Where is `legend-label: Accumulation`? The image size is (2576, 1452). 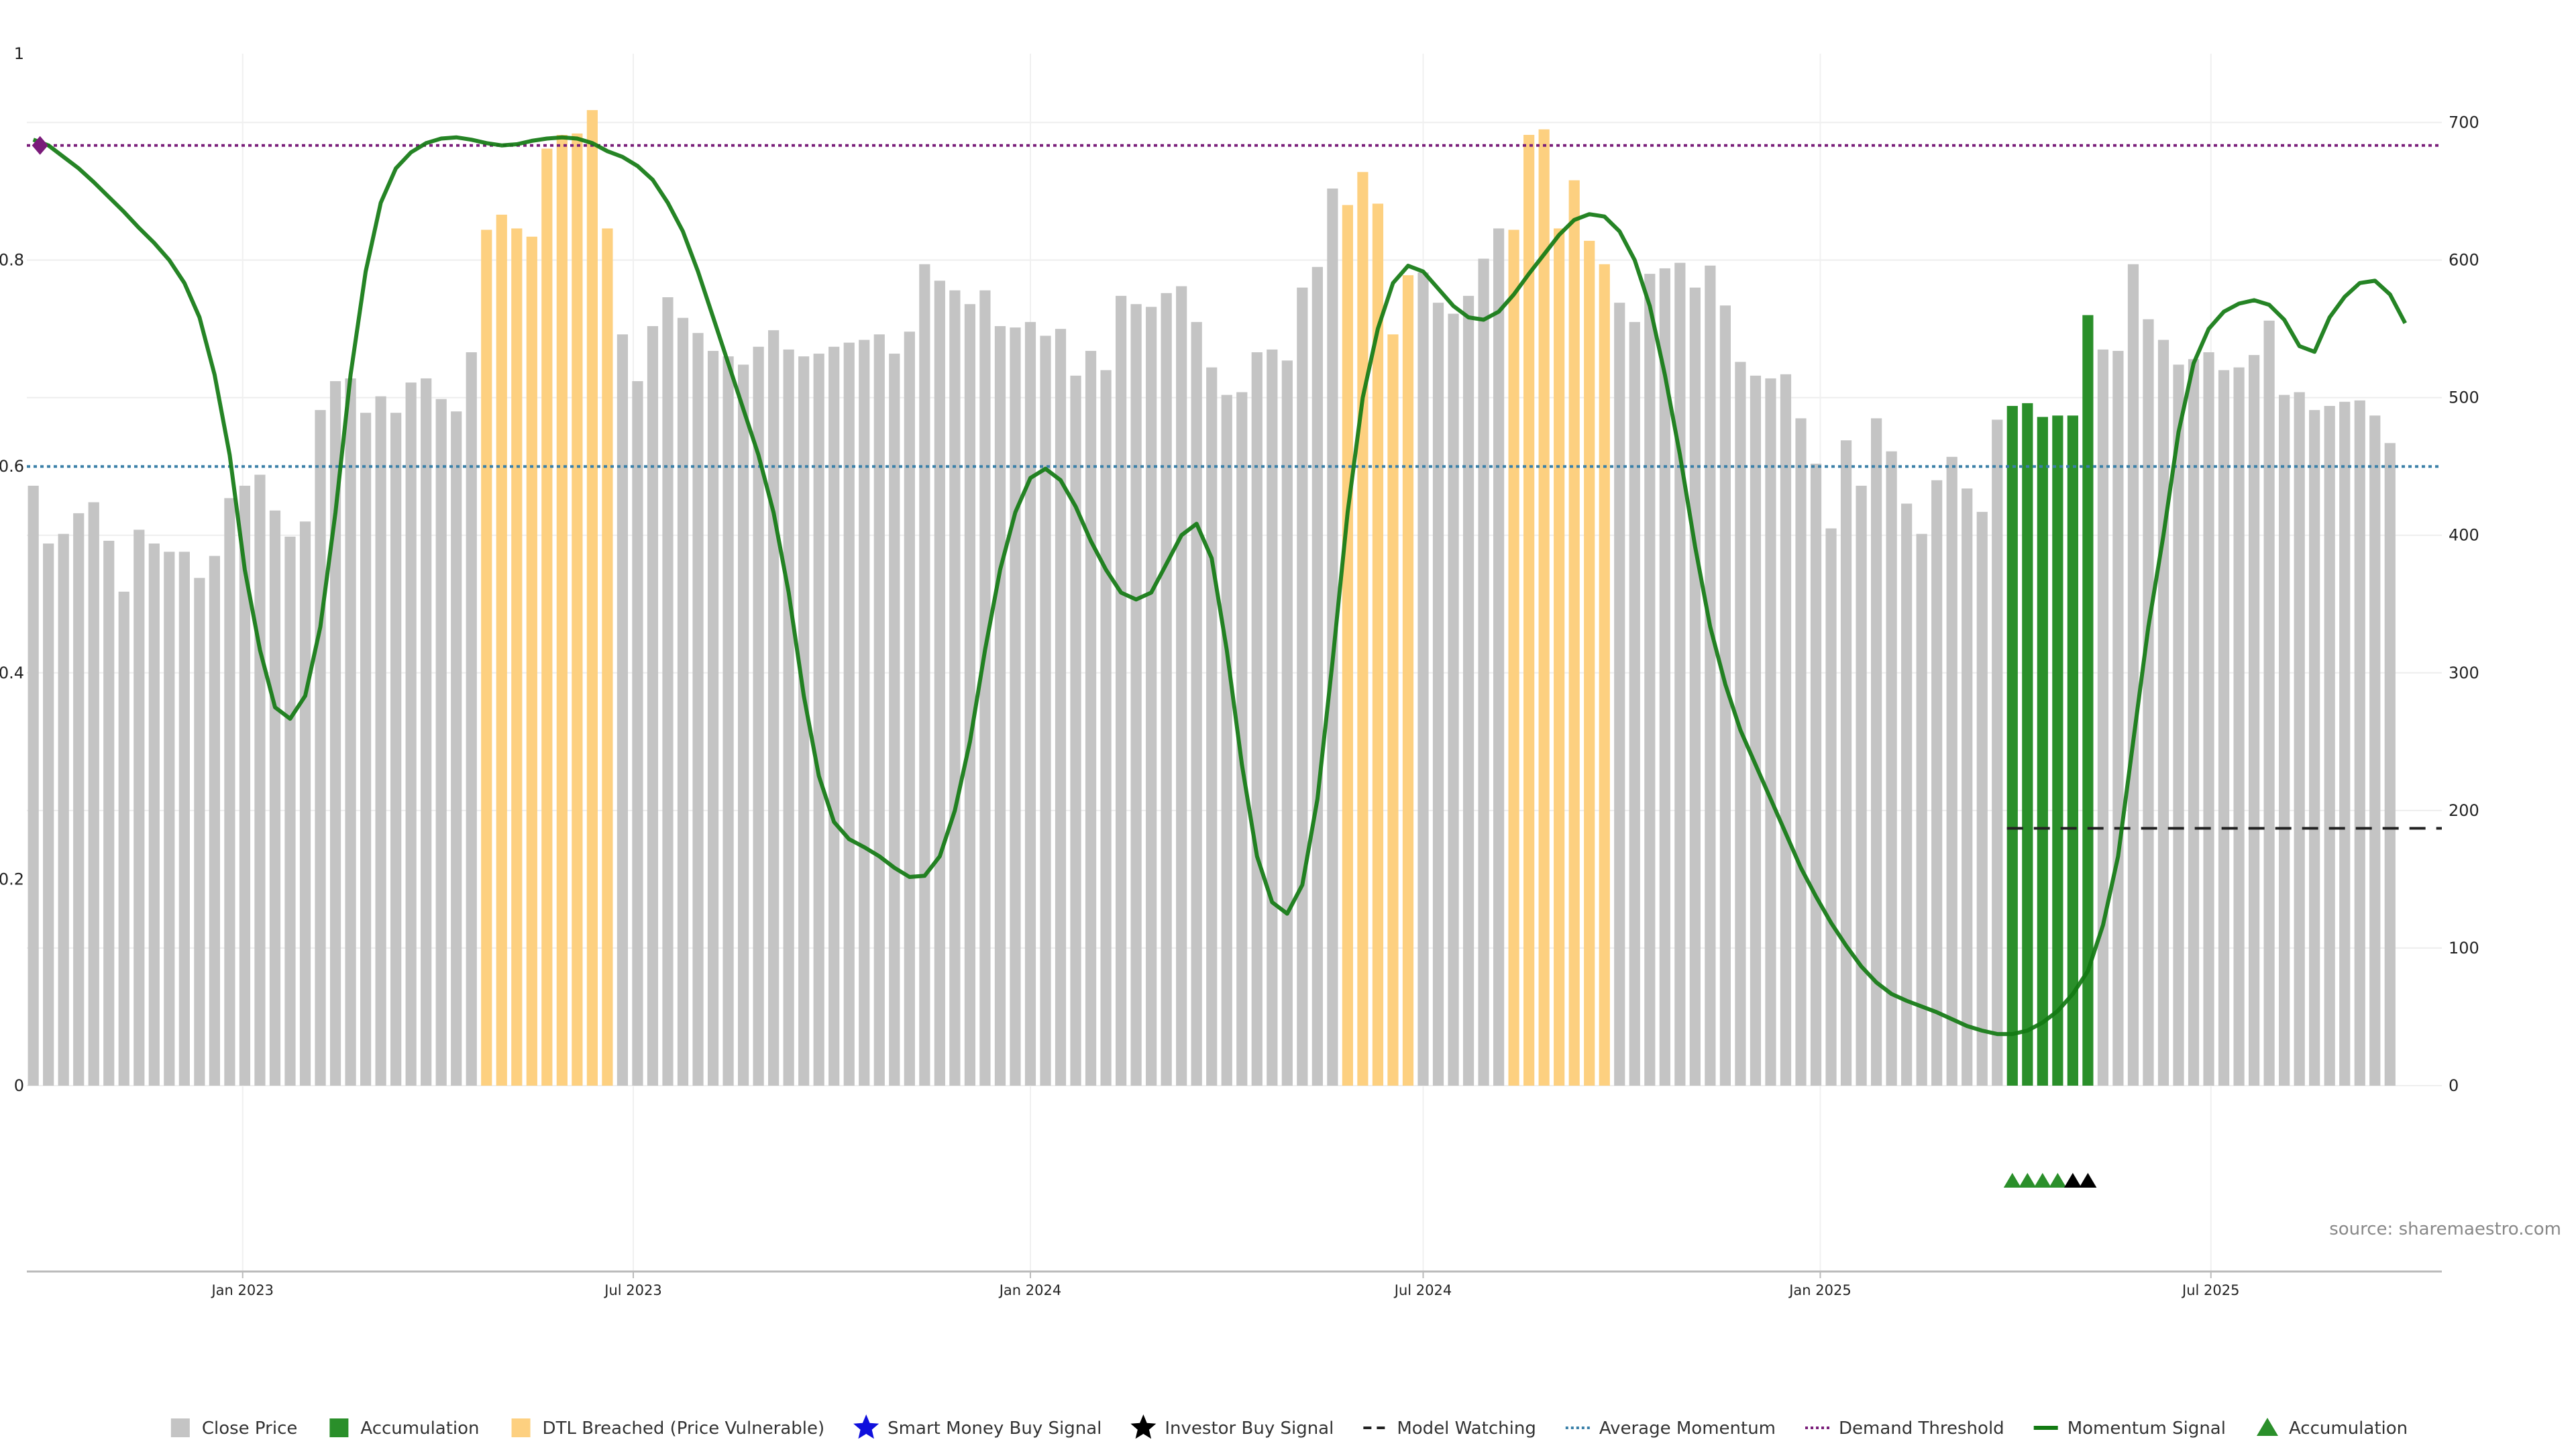
legend-label: Accumulation is located at coordinates (419, 1429).